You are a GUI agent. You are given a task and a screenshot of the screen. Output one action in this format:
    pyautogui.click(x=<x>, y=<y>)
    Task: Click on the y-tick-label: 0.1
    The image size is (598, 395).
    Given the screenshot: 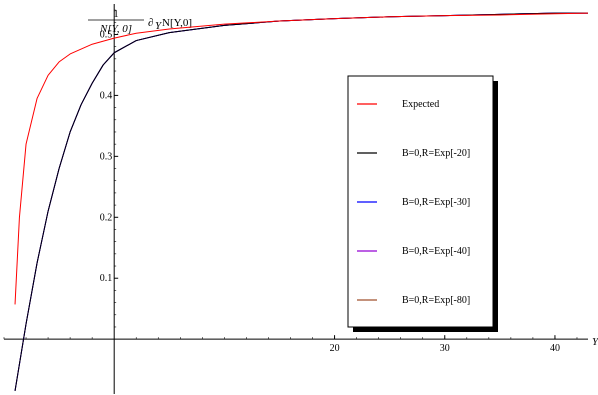 What is the action you would take?
    pyautogui.click(x=106, y=278)
    